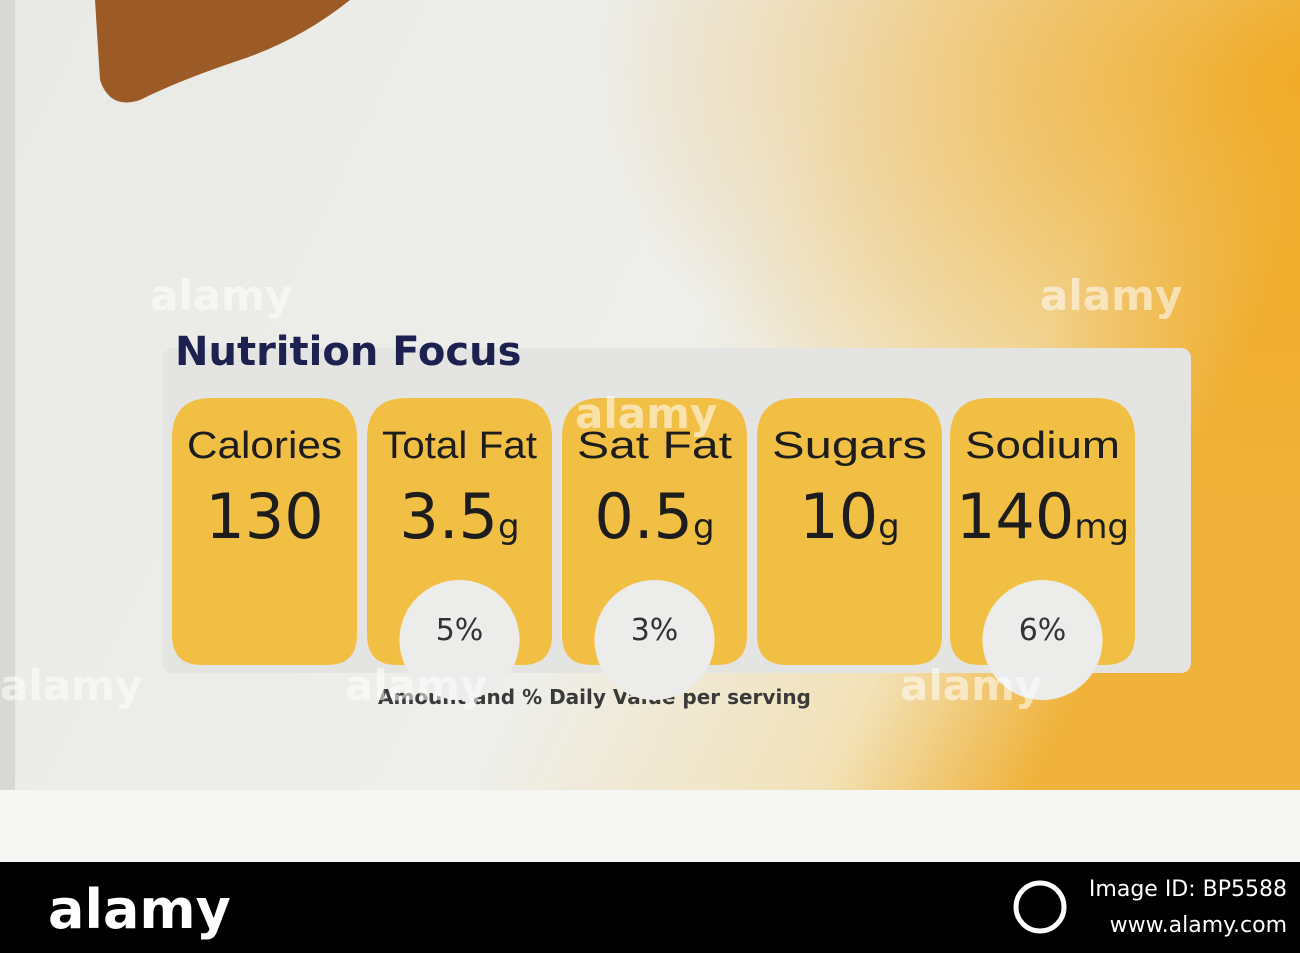 This screenshot has width=1300, height=957. I want to click on badge-amount: 10g, so click(849, 516).